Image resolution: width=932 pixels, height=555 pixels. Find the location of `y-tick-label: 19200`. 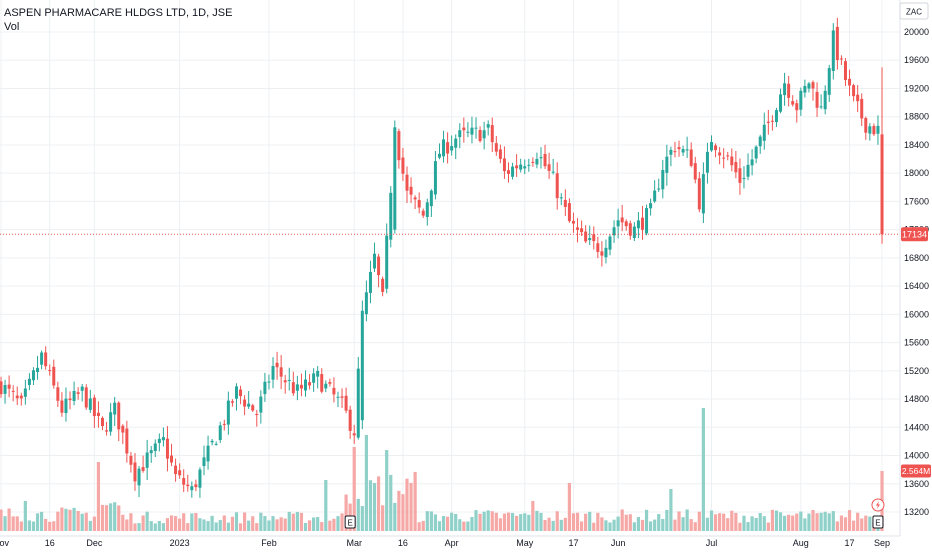

y-tick-label: 19200 is located at coordinates (916, 88).